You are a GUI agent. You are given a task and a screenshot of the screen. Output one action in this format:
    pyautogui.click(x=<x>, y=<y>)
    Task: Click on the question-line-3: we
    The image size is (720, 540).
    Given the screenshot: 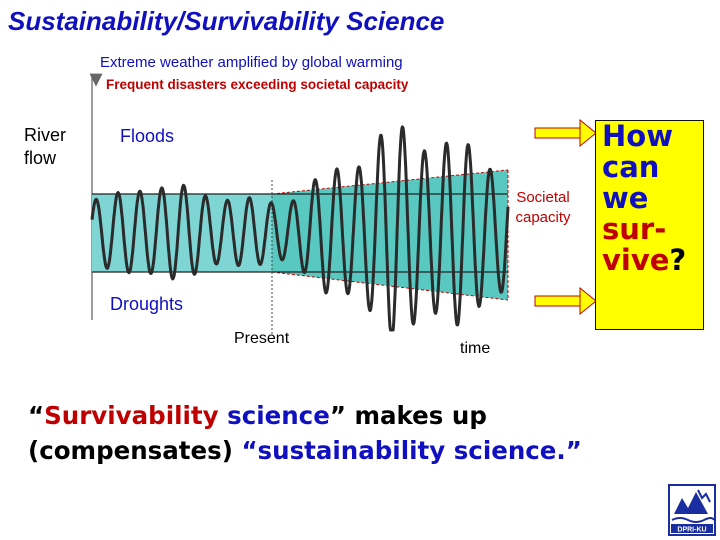 What is the action you would take?
    pyautogui.click(x=625, y=198)
    